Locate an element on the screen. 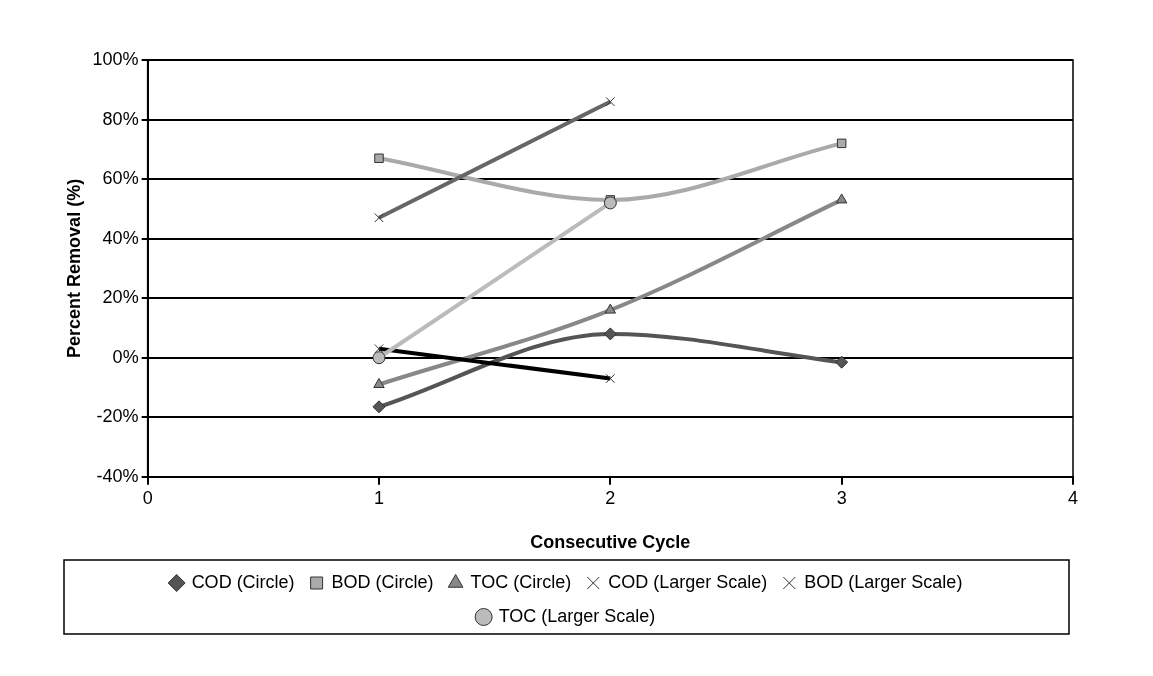  x-tick-label: 3 is located at coordinates (841, 497).